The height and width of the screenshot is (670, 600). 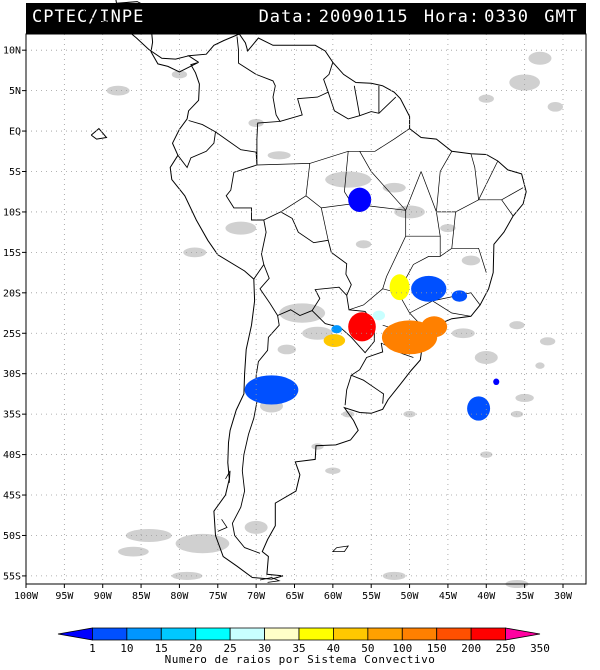 I want to click on colorbar: 1 10 15 20 25 30 35 40 50 100 150 200 250 350, so click(x=303, y=640).